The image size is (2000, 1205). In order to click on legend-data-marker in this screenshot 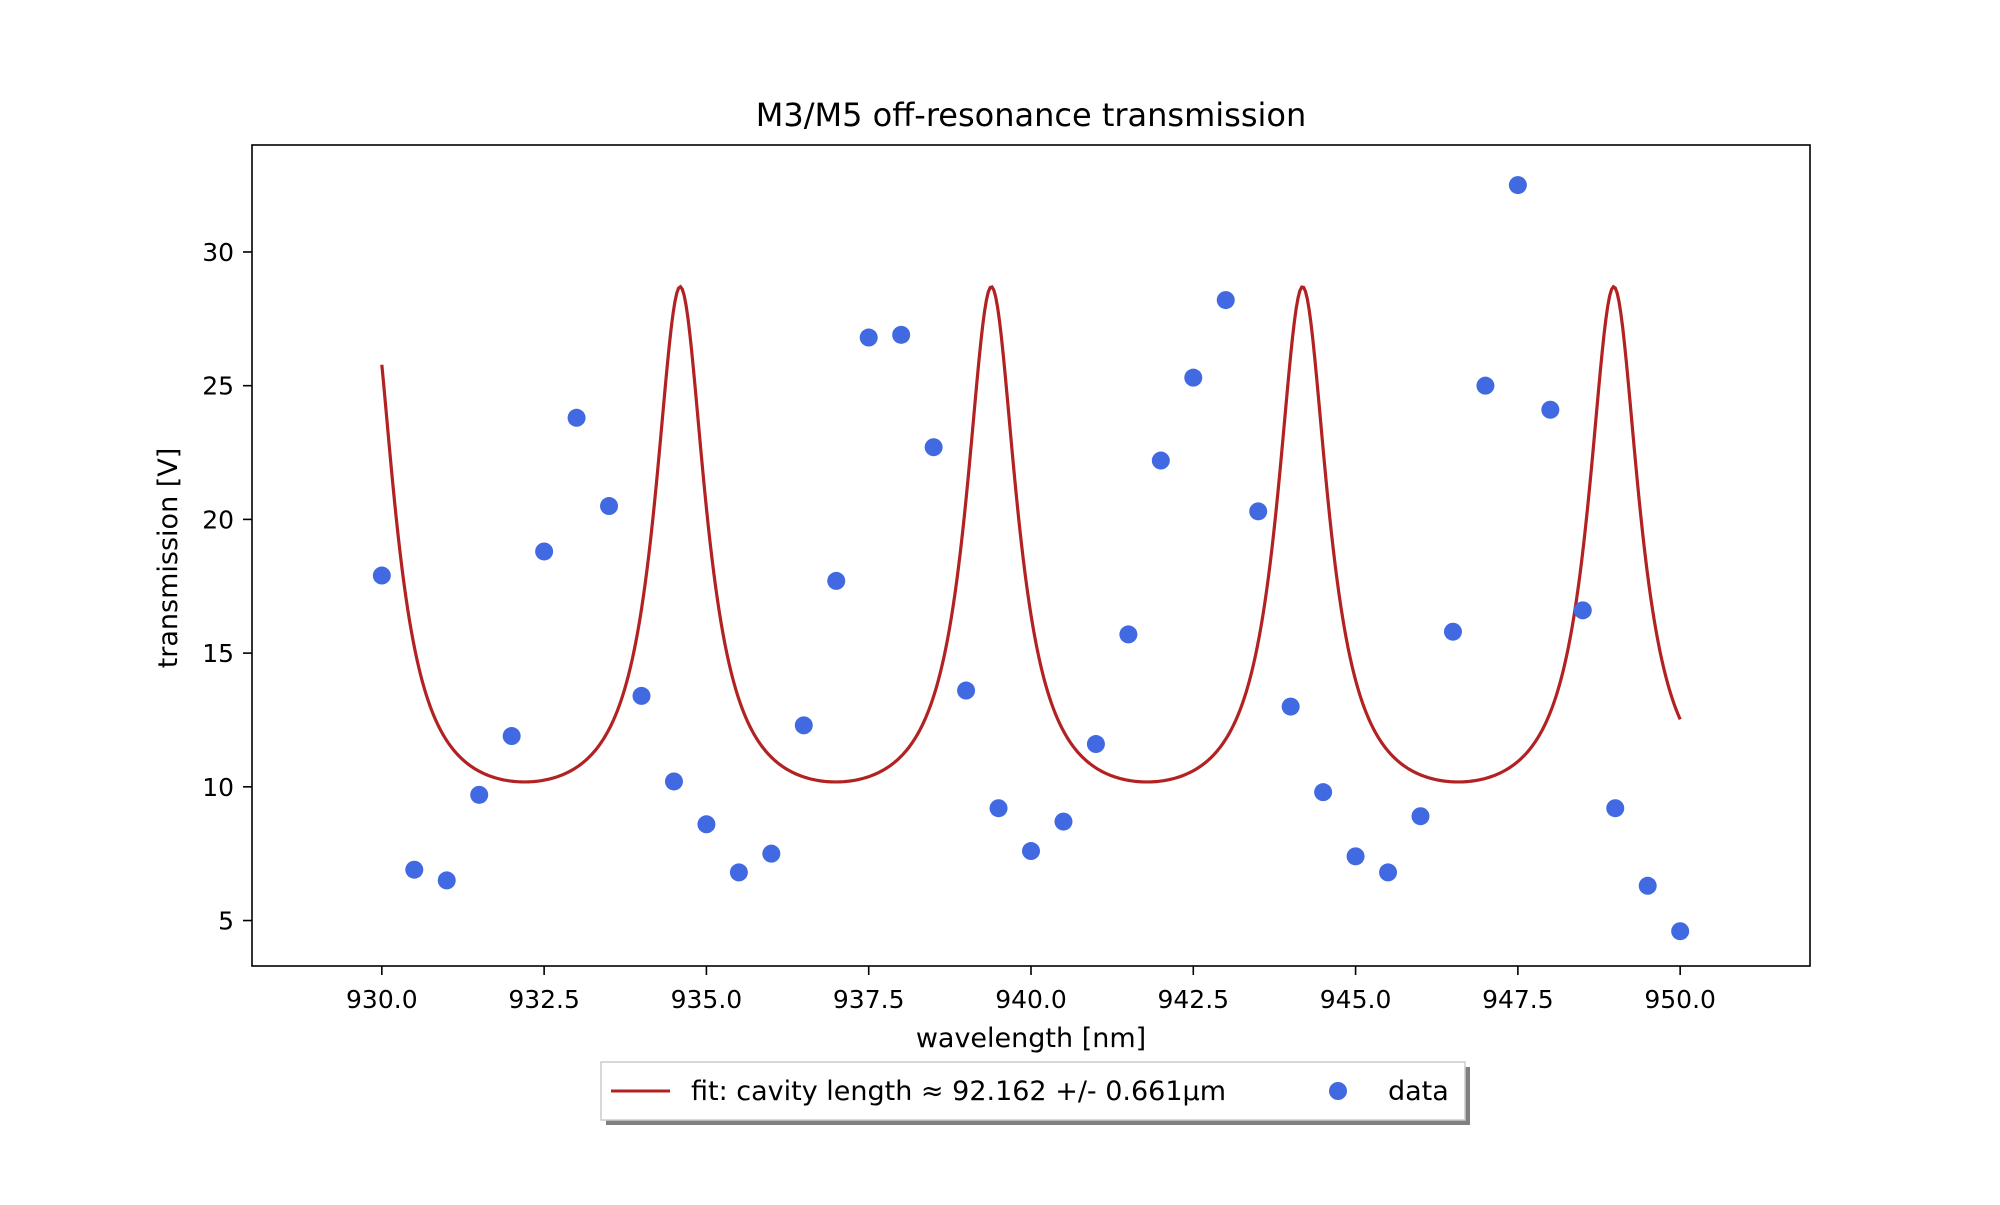, I will do `click(1338, 1091)`.